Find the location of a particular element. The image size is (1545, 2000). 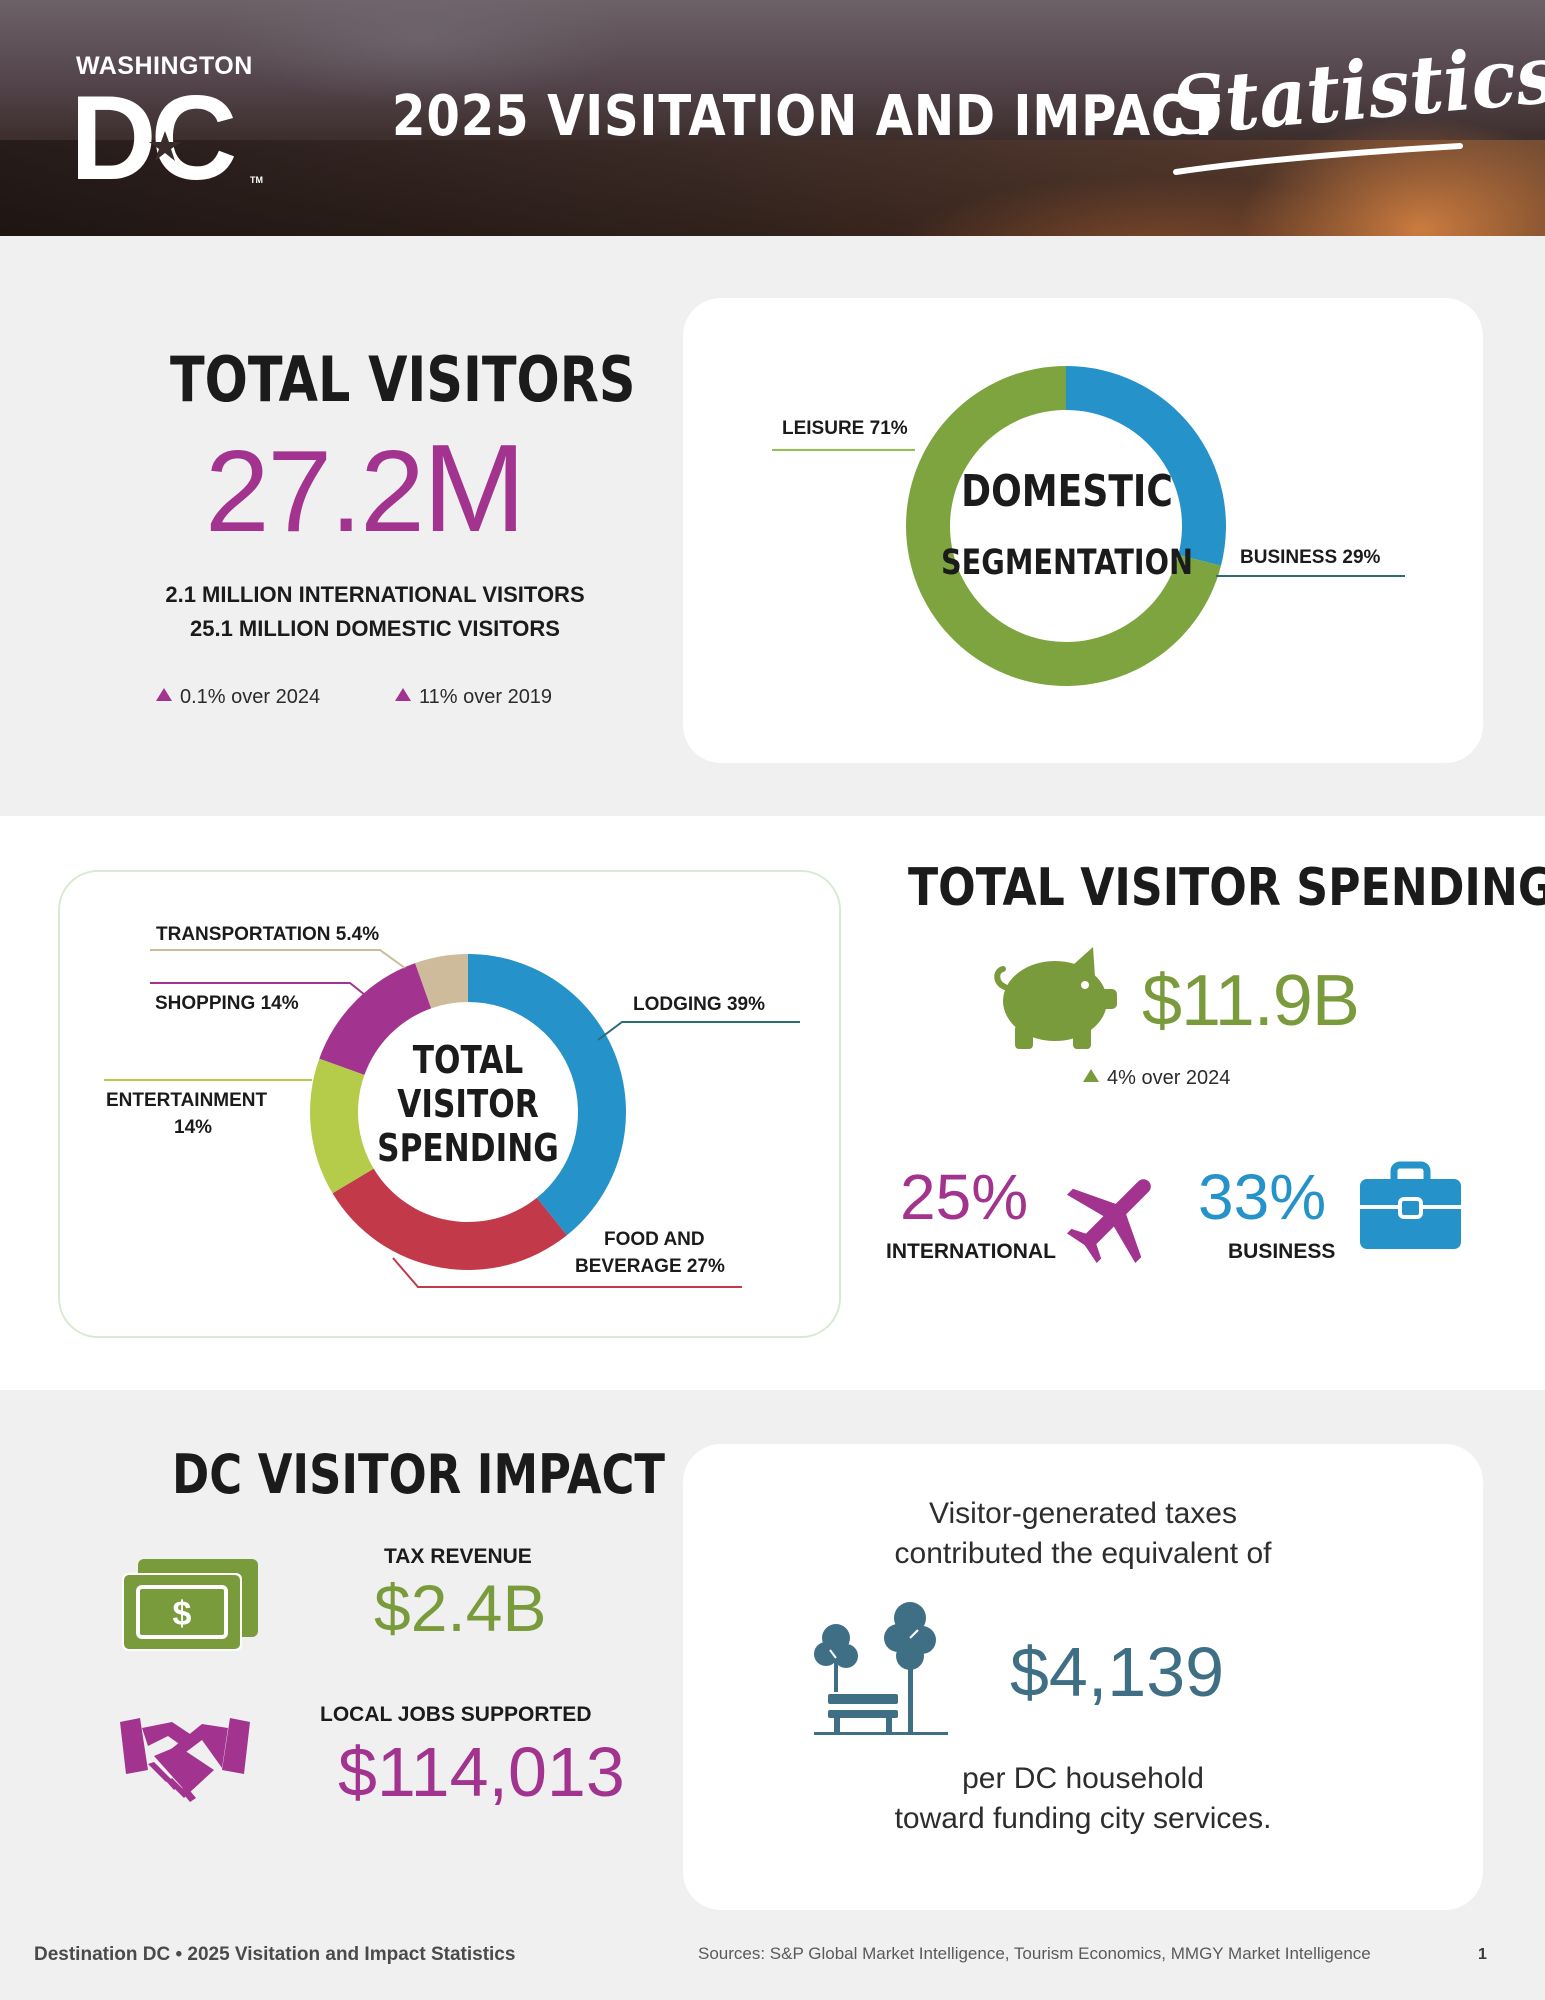

shopping-leader-line is located at coordinates (258, 989).